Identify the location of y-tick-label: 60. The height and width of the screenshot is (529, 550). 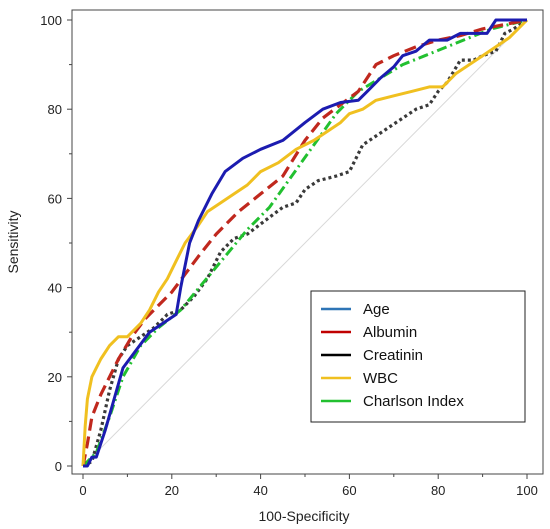
(55, 198).